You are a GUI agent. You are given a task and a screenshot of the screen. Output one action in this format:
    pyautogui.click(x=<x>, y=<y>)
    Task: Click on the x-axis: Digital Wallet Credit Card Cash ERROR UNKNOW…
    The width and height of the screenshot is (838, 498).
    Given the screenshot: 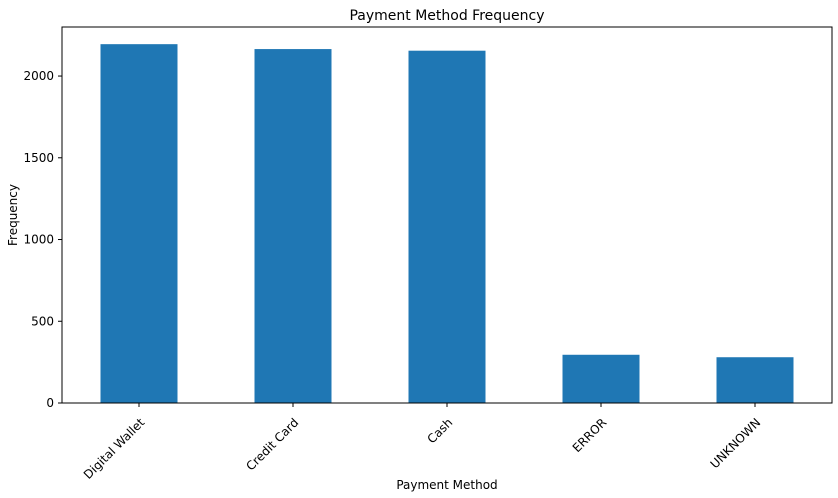 What is the action you would take?
    pyautogui.click(x=422, y=442)
    